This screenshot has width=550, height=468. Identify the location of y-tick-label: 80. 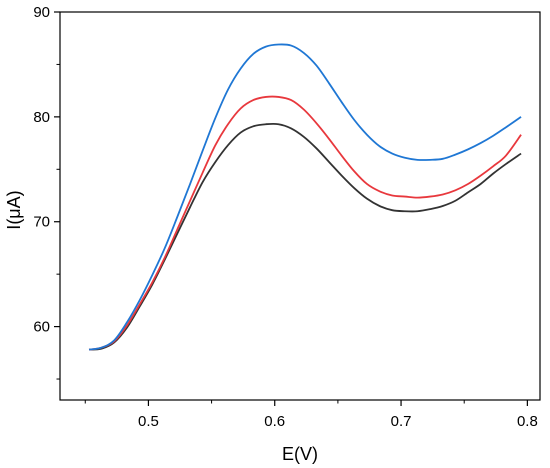
(41, 117).